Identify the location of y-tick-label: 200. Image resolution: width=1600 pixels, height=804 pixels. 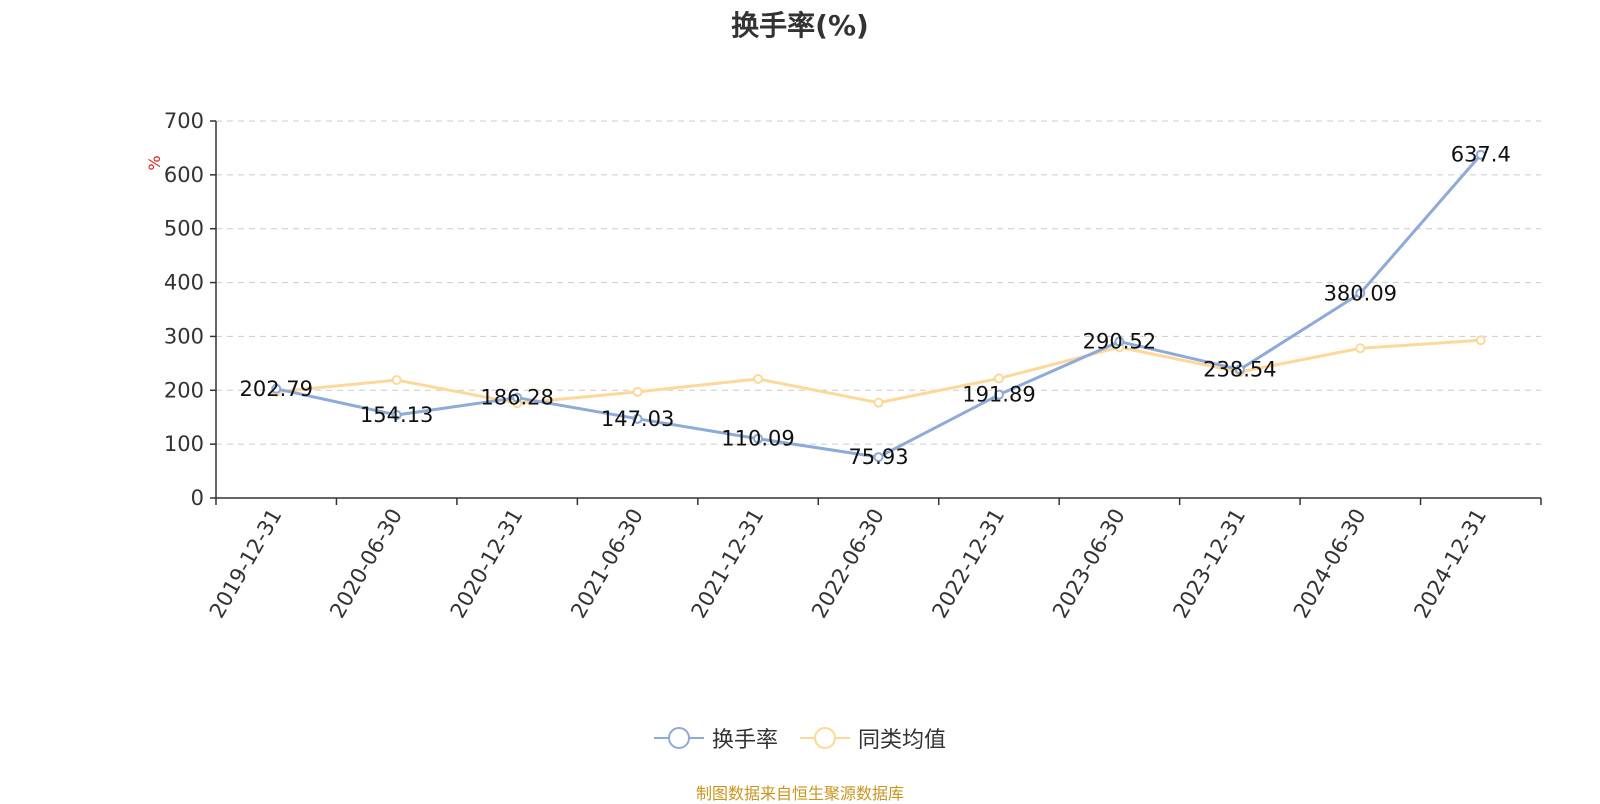
(184, 390).